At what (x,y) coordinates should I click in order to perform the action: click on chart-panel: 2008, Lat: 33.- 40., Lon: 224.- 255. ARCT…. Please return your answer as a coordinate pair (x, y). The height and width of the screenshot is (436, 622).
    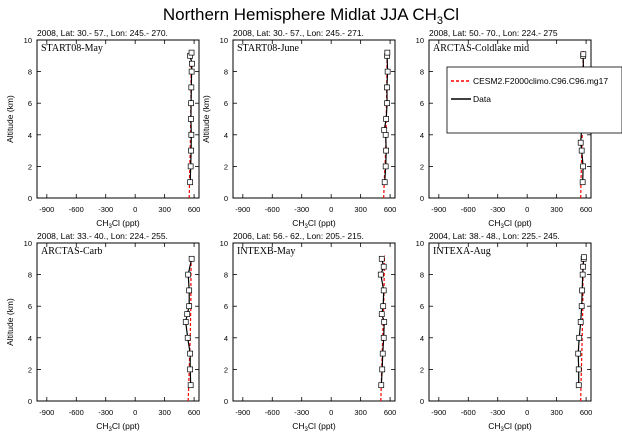
    Looking at the image, I should click on (102, 332).